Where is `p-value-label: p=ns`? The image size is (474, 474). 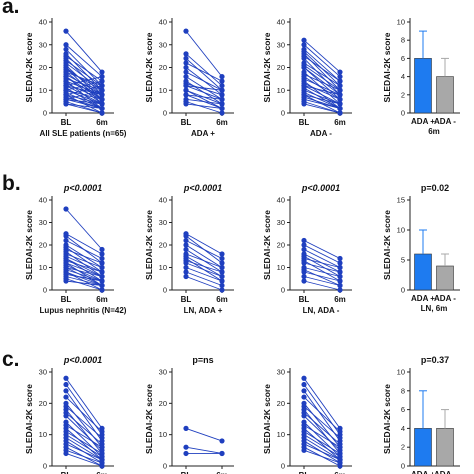
p-value-label: p=ns is located at coordinates (202, 360).